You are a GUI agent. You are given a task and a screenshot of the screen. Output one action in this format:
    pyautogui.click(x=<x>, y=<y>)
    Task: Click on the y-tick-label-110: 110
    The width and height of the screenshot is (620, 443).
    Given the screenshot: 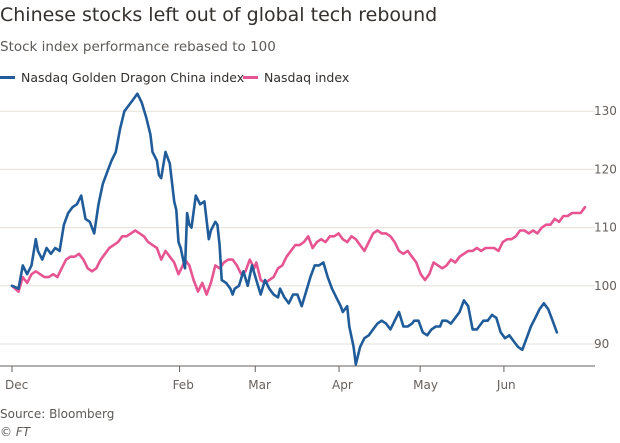 What is the action you would take?
    pyautogui.click(x=605, y=228)
    